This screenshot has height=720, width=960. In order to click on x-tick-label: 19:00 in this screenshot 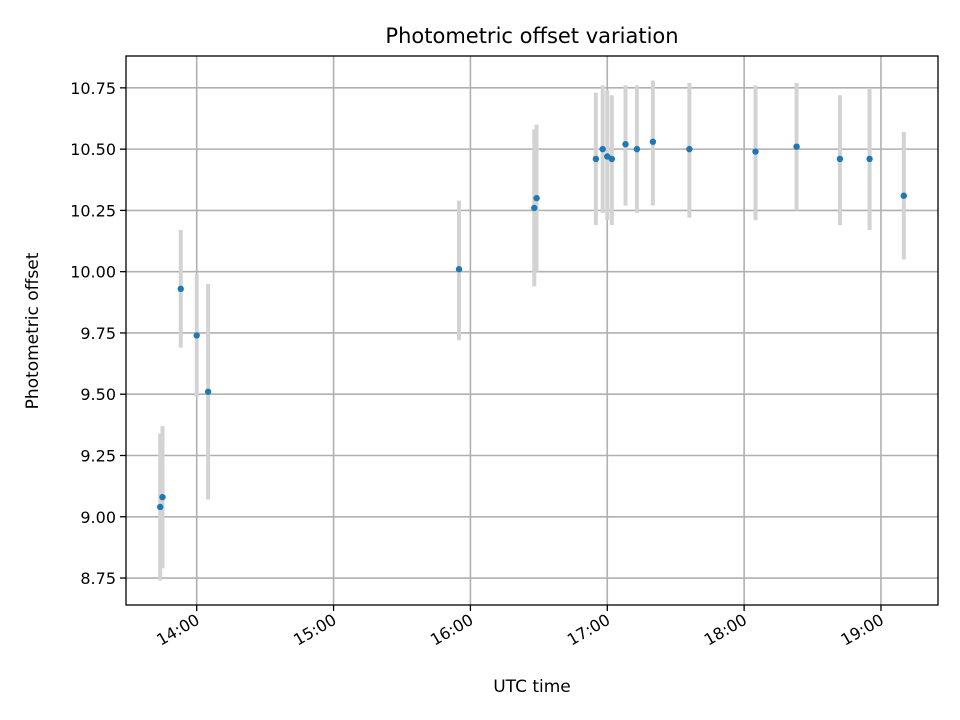, I will do `click(862, 630)`.